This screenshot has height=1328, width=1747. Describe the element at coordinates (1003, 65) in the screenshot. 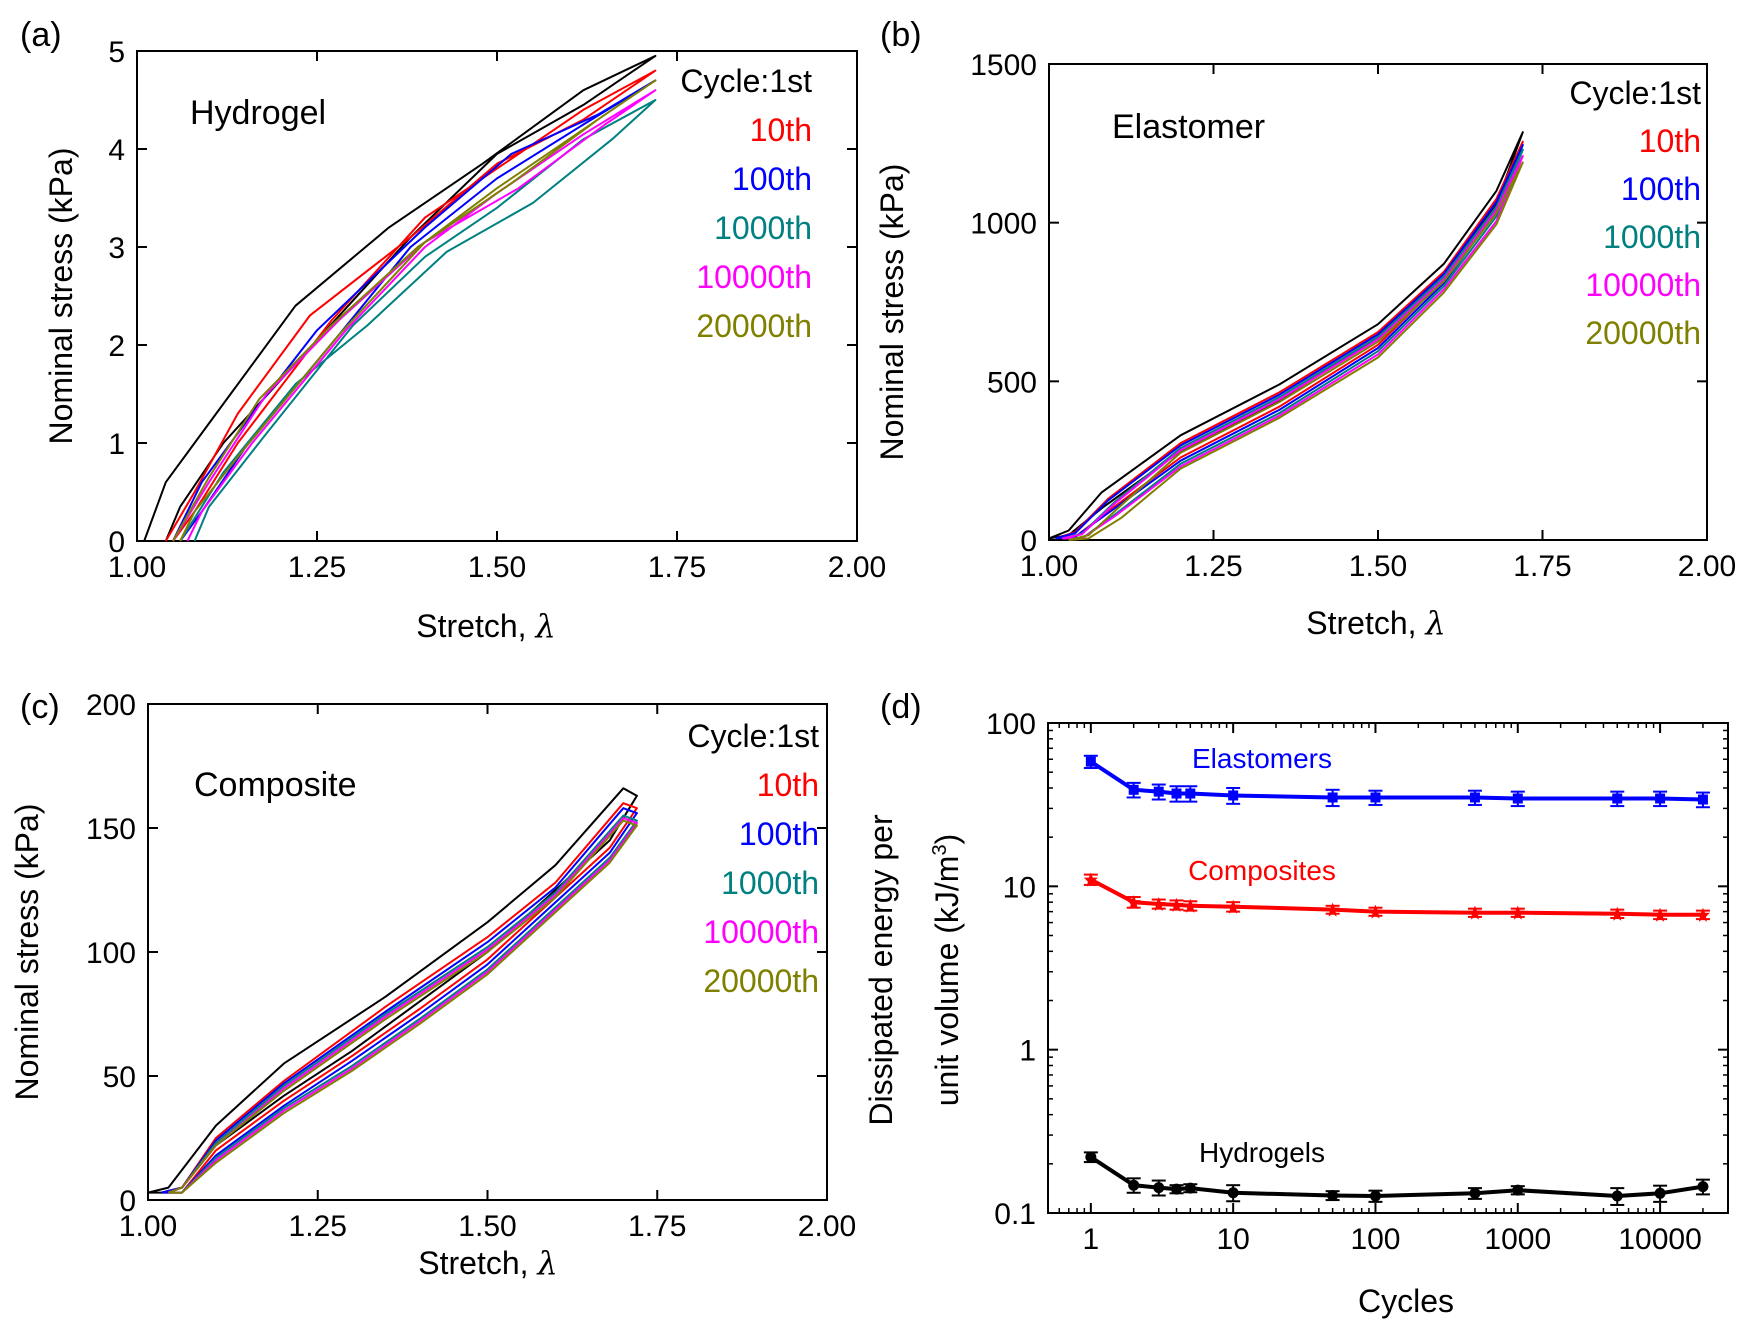

I see `y-tick-label: 1500` at that location.